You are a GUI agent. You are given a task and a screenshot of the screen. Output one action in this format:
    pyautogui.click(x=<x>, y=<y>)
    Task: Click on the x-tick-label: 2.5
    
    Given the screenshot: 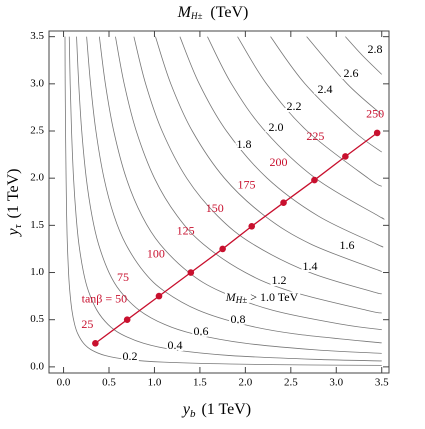 What is the action you would take?
    pyautogui.click(x=291, y=383)
    